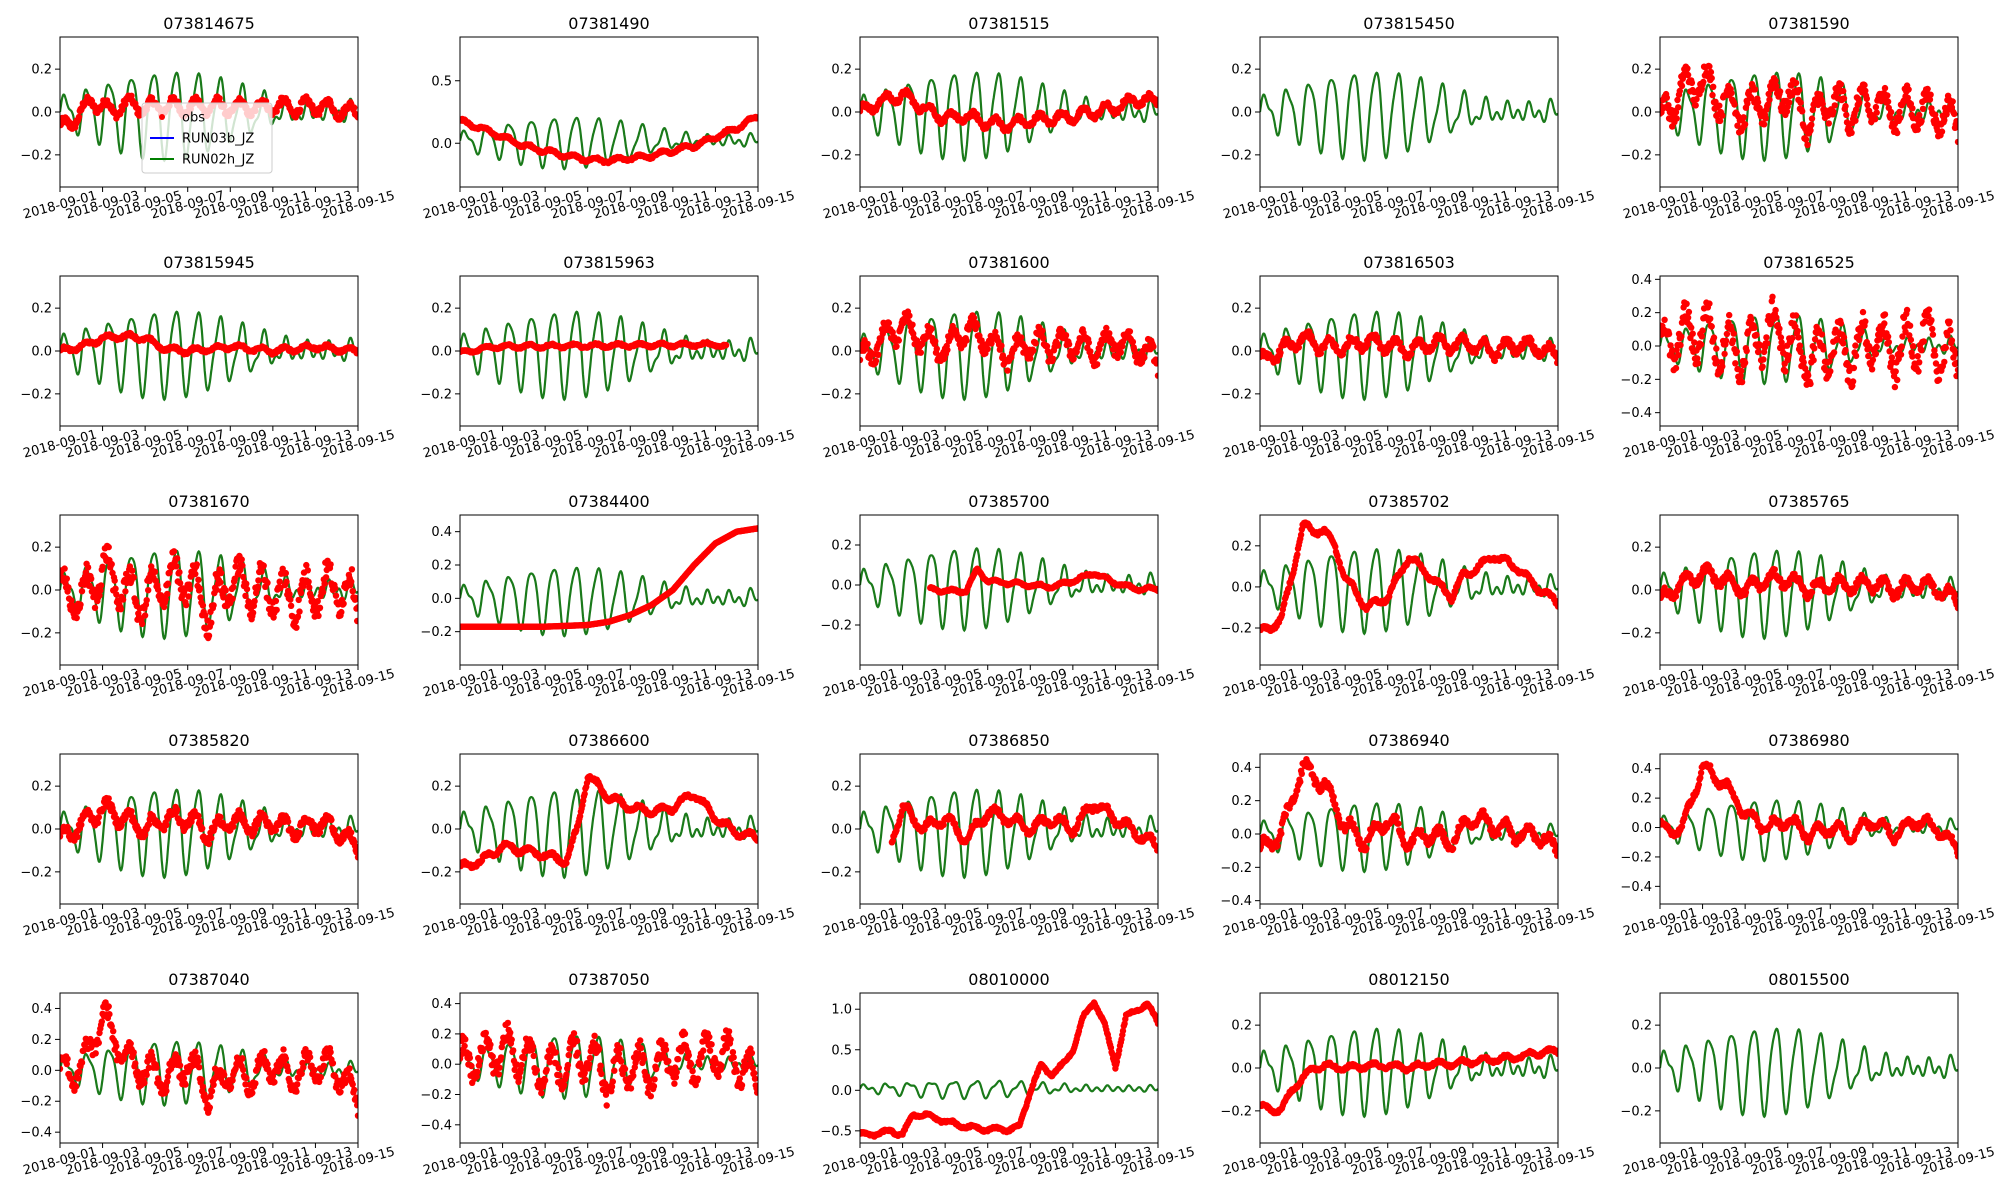 The height and width of the screenshot is (1200, 2000). Describe the element at coordinates (841, 113) in the screenshot. I see `y-tick-label: 0.0` at that location.